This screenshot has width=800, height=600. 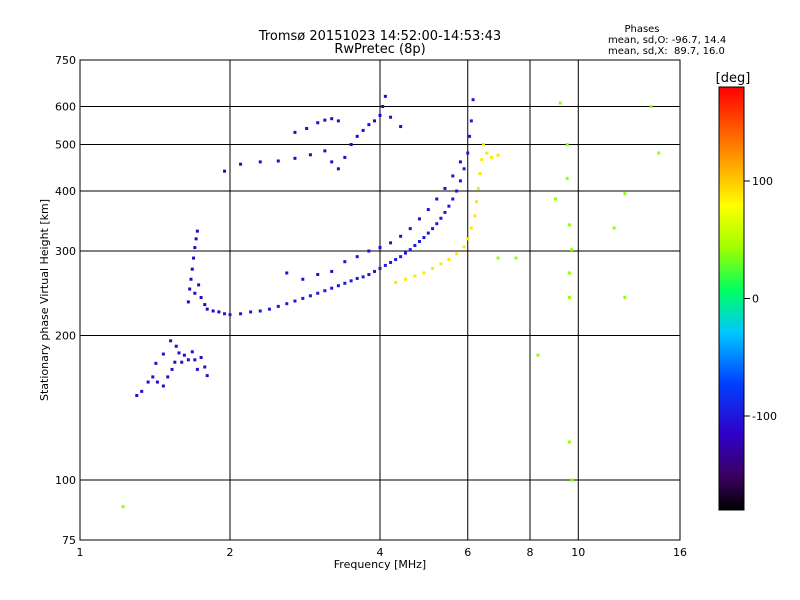 I want to click on y-axis-label: Stationary phase Virtual Height [km], so click(x=44, y=300).